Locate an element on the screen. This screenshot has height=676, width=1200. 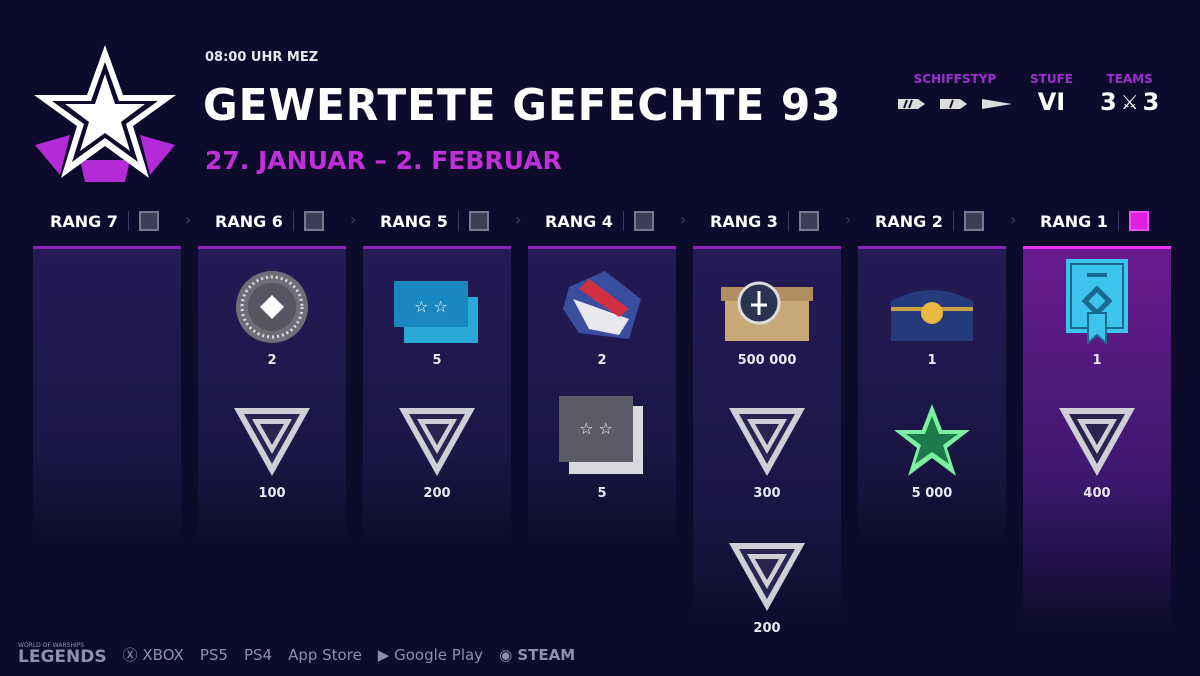
reward-item: 100 is located at coordinates (272, 452).